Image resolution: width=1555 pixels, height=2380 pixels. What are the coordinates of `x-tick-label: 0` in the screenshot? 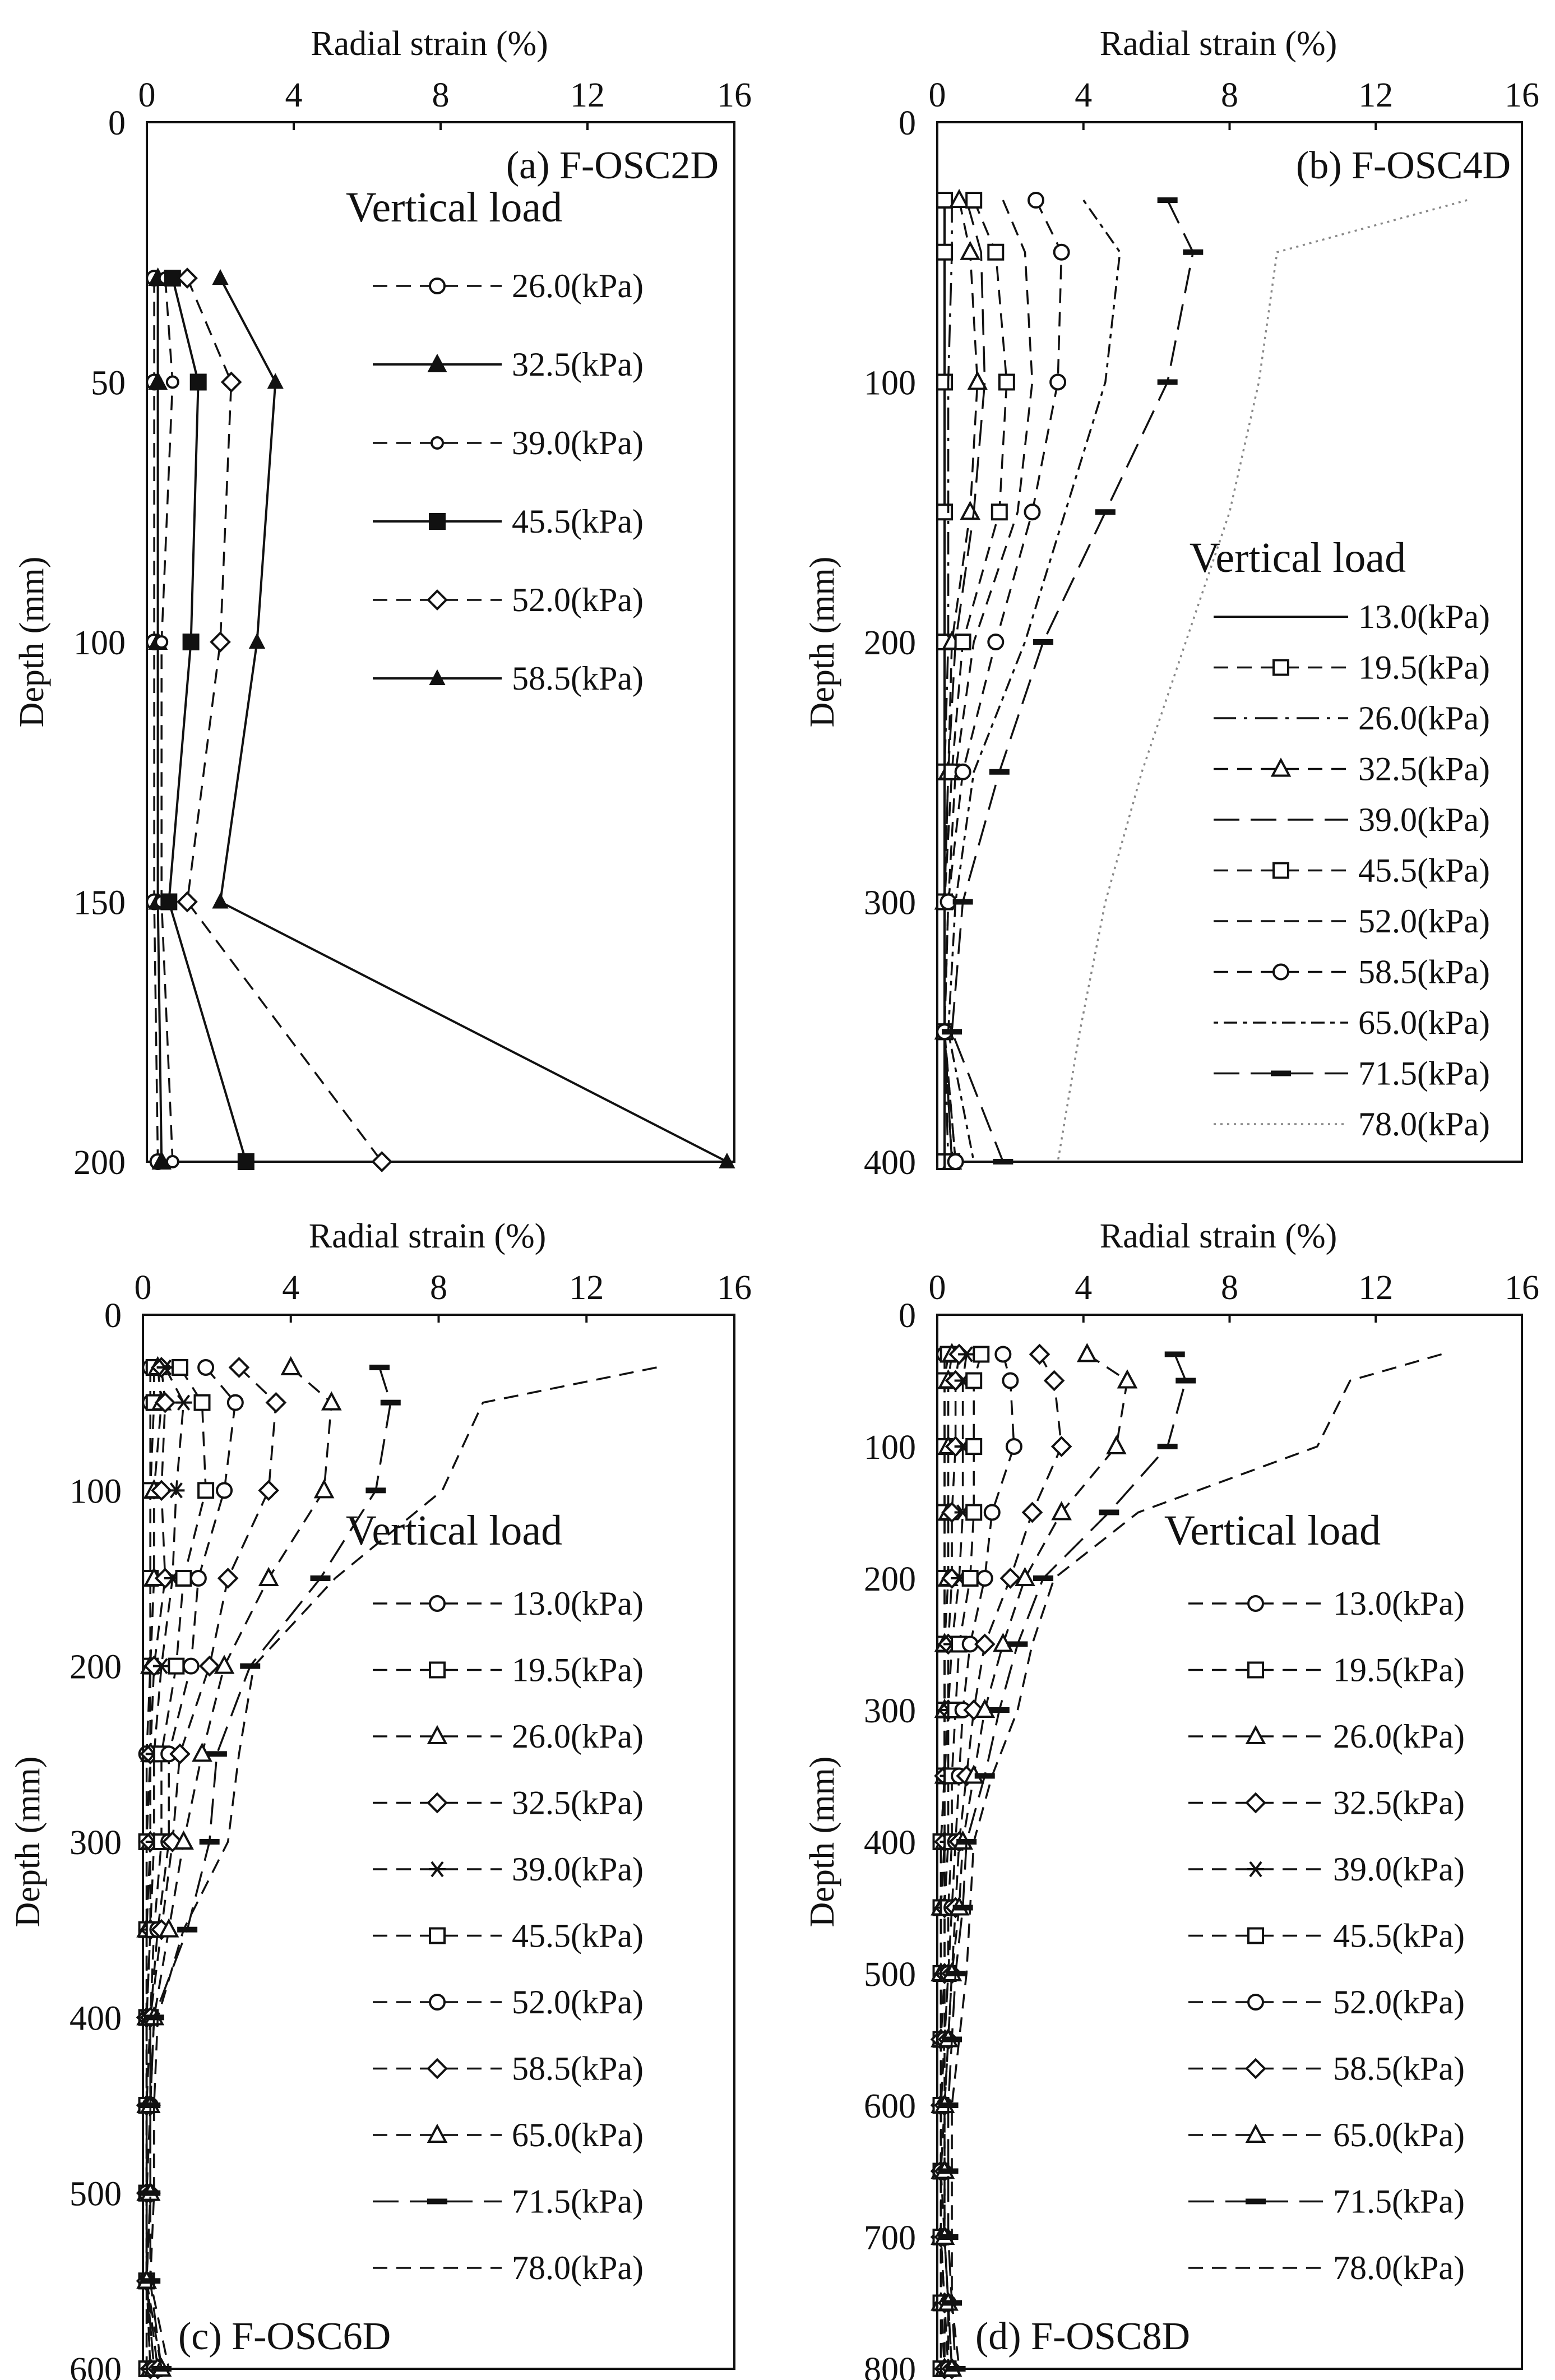 It's located at (937, 1288).